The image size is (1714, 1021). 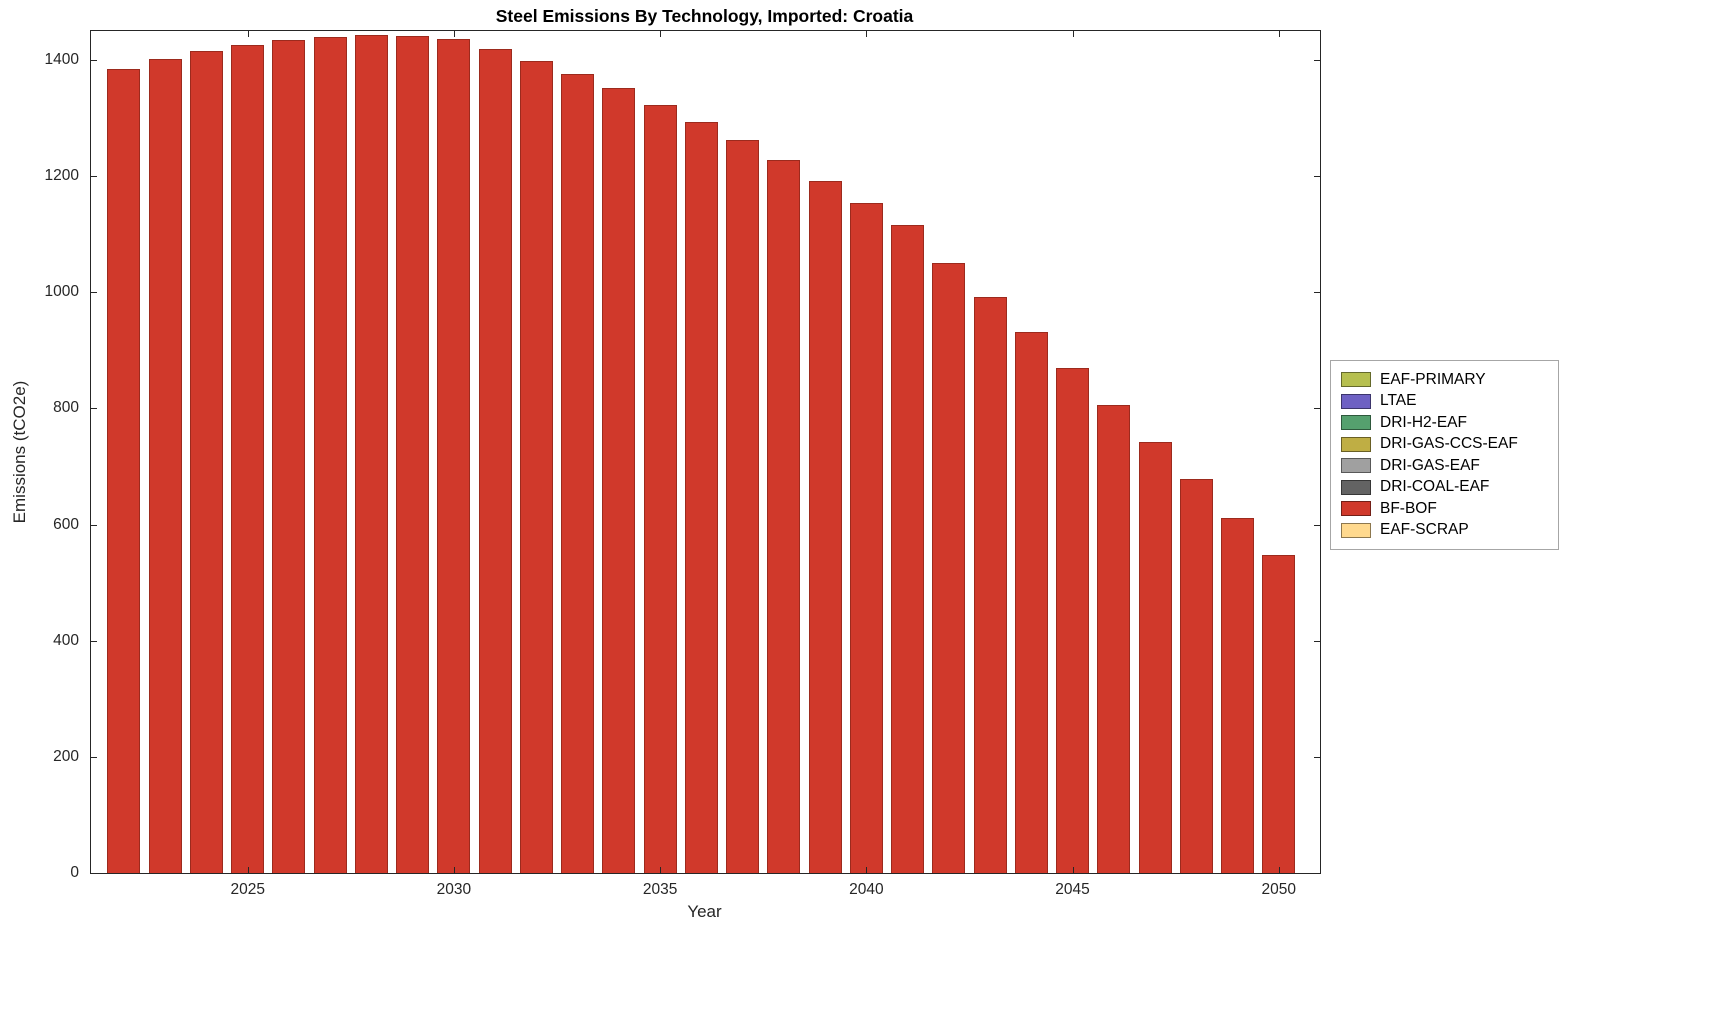 What do you see at coordinates (578, 473) in the screenshot?
I see `bar-BF-BOF-2033` at bounding box center [578, 473].